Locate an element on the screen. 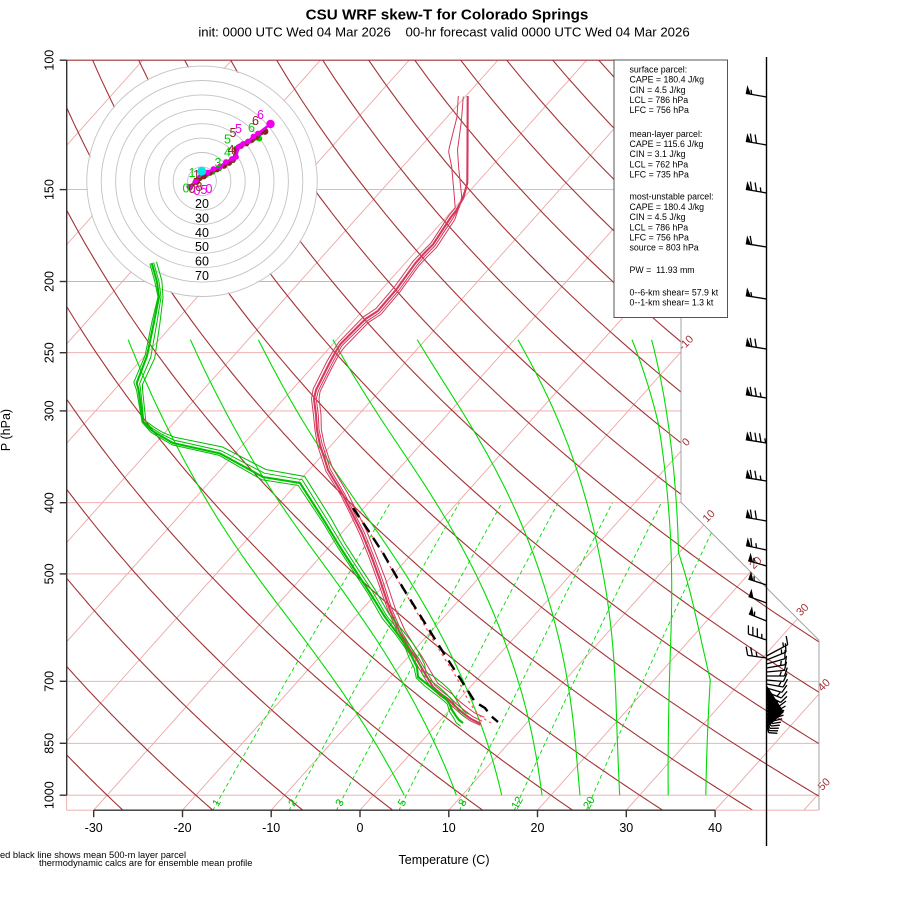 The height and width of the screenshot is (900, 900). svg-text: 2 is located at coordinates (292, 802).